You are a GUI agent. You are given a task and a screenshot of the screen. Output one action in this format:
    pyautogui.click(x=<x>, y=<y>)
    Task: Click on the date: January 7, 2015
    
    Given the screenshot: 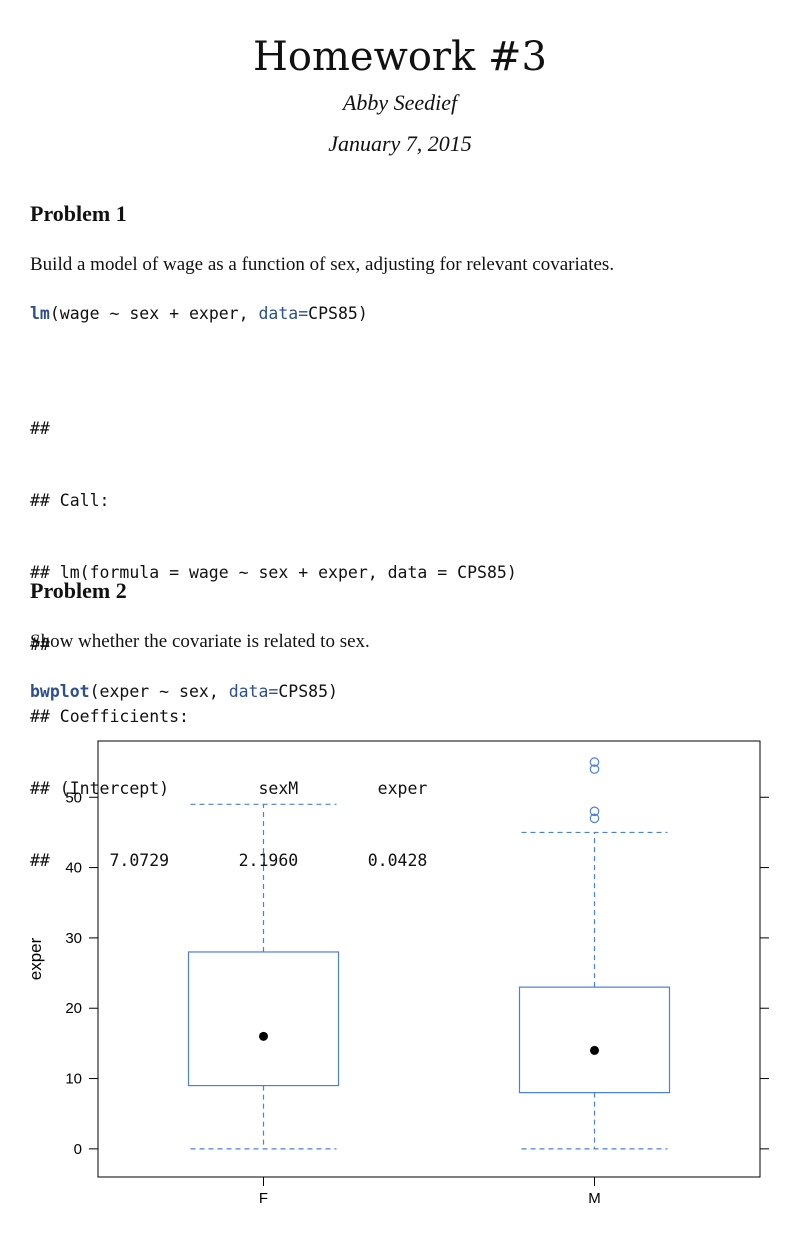 What is the action you would take?
    pyautogui.click(x=400, y=143)
    